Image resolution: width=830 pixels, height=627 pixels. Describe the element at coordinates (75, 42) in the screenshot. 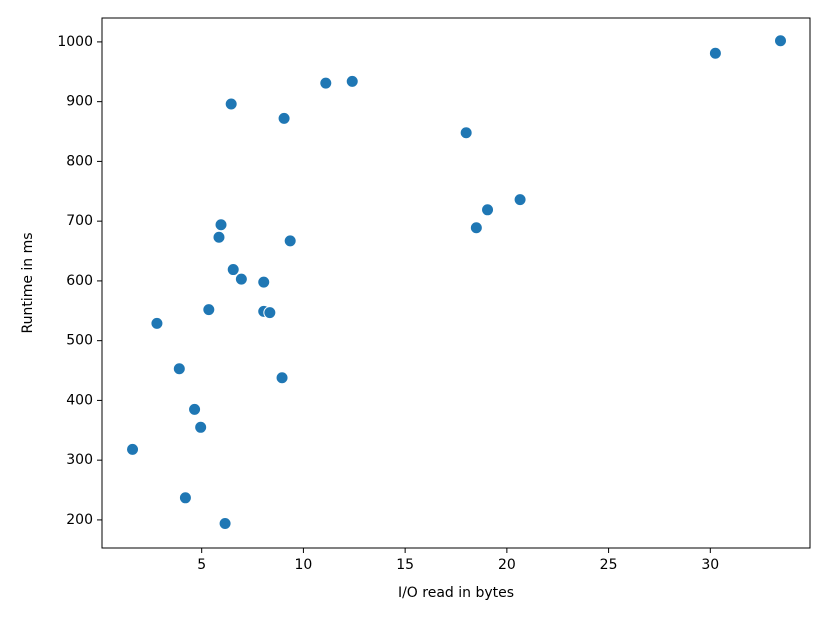

I see `y-tick-label: 1000` at that location.